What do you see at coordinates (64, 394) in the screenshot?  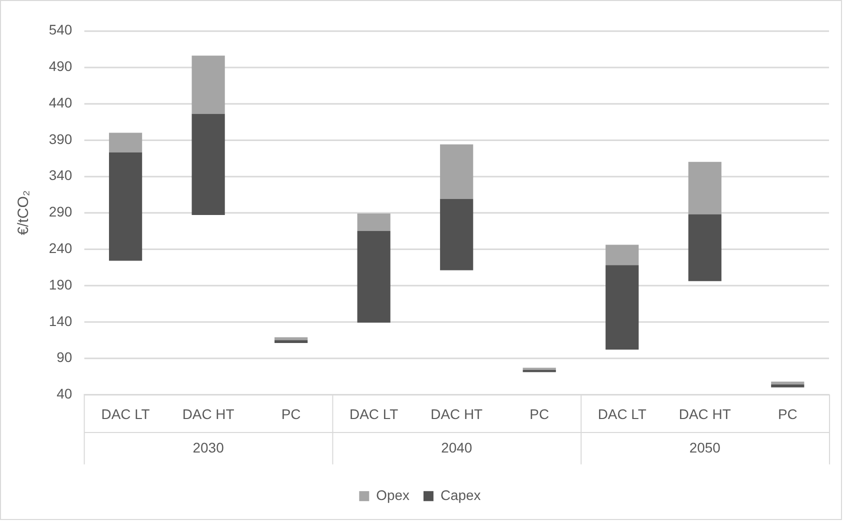 I see `y-tick-label: 40` at bounding box center [64, 394].